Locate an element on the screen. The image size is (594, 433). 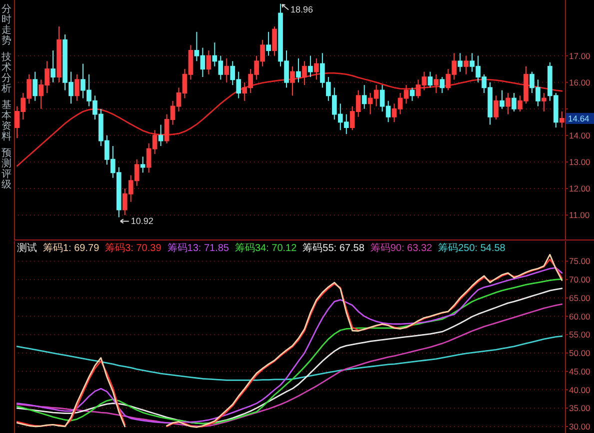
text: 14.64 is located at coordinates (579, 118).